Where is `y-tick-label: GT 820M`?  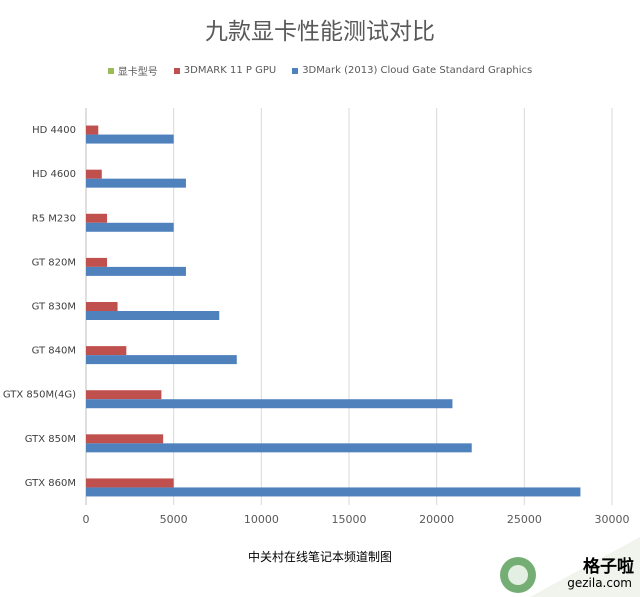 y-tick-label: GT 820M is located at coordinates (54, 262).